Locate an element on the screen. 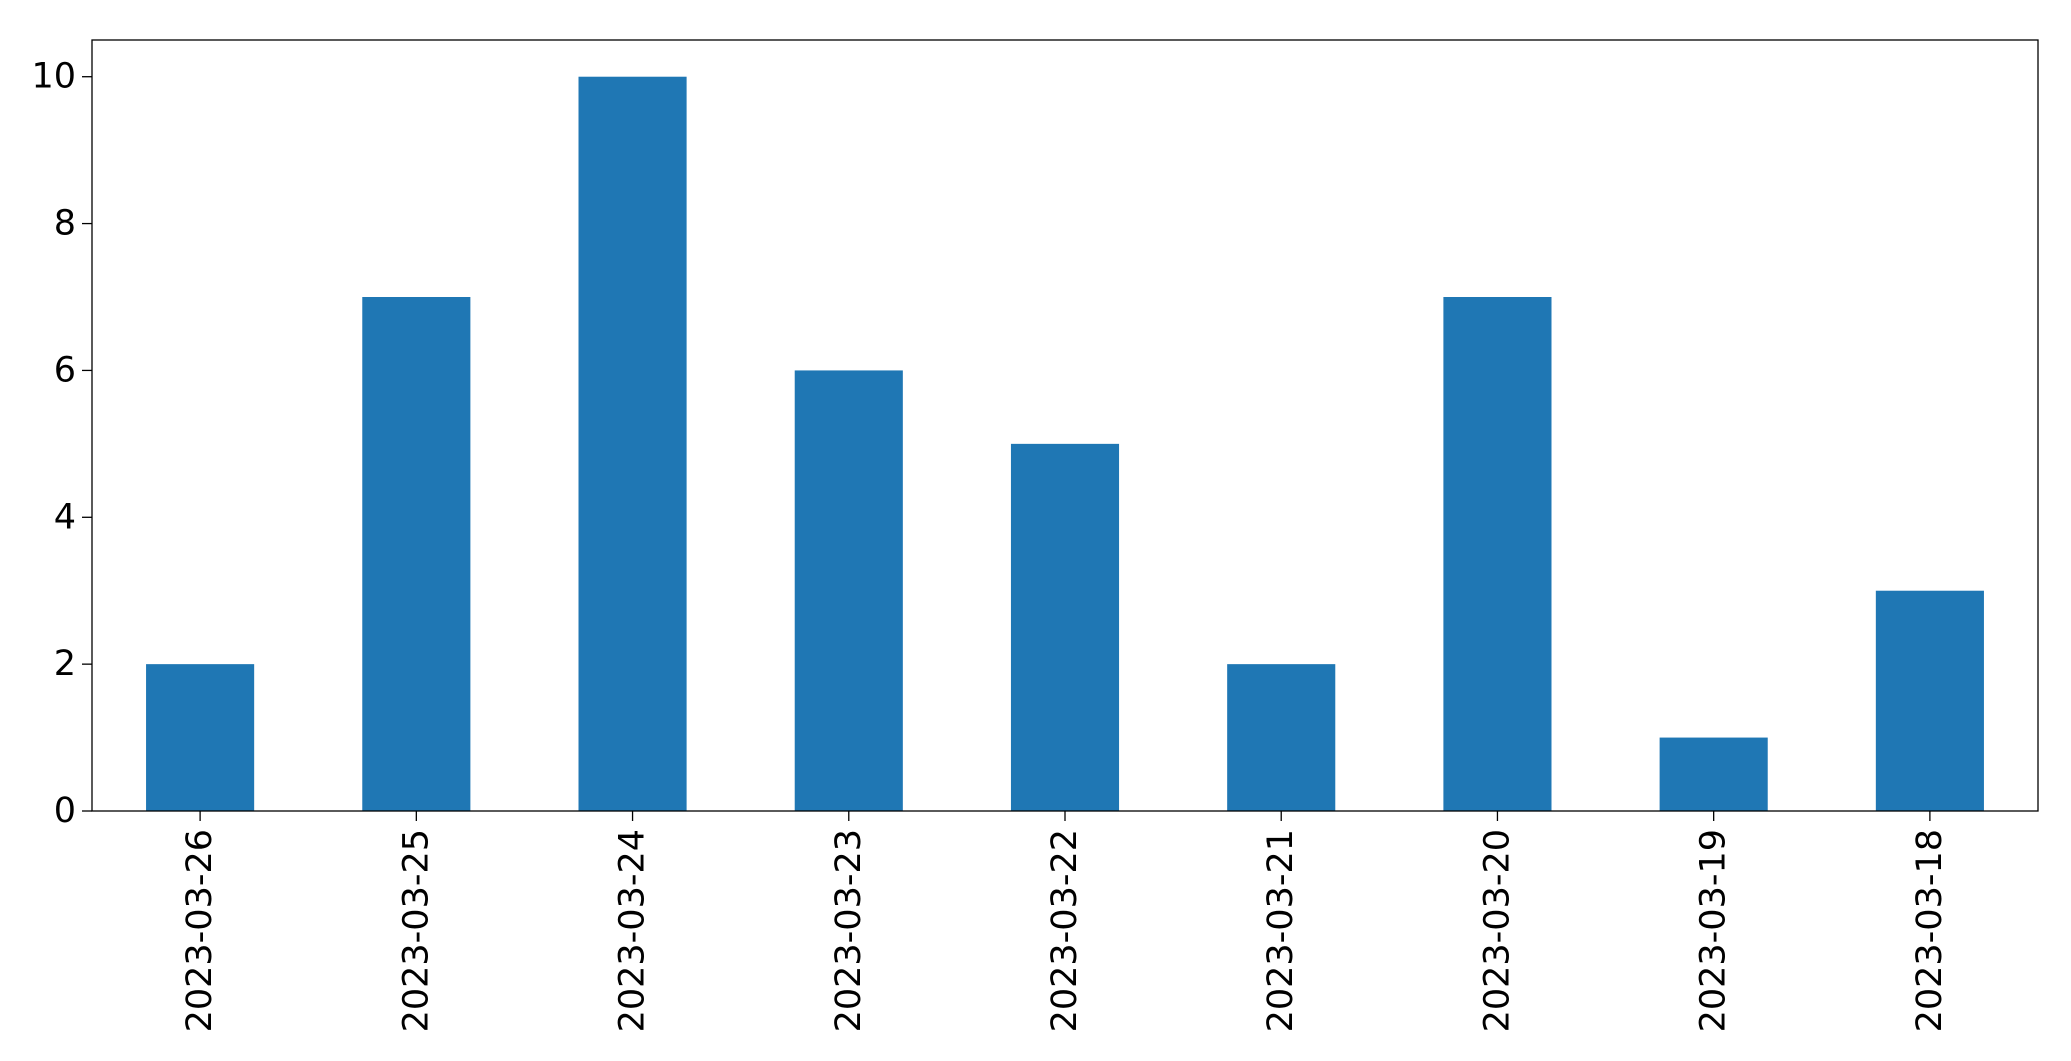  x-tick-label: 2023-03-24 is located at coordinates (633, 930).